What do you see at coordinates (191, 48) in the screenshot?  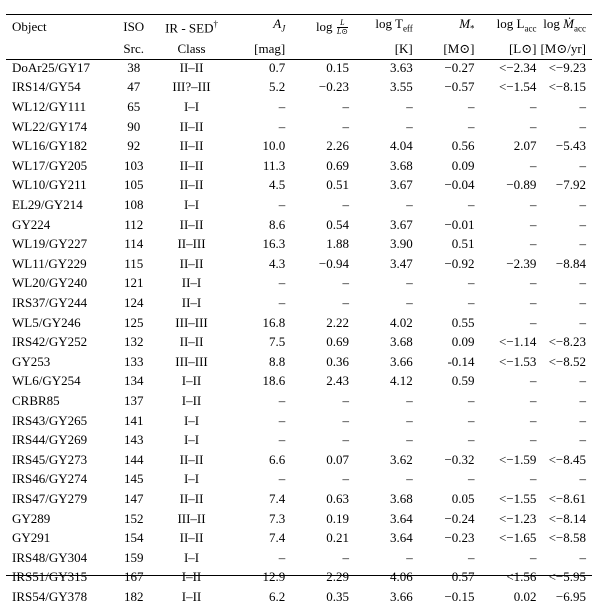 I see `unit-sed: Class` at bounding box center [191, 48].